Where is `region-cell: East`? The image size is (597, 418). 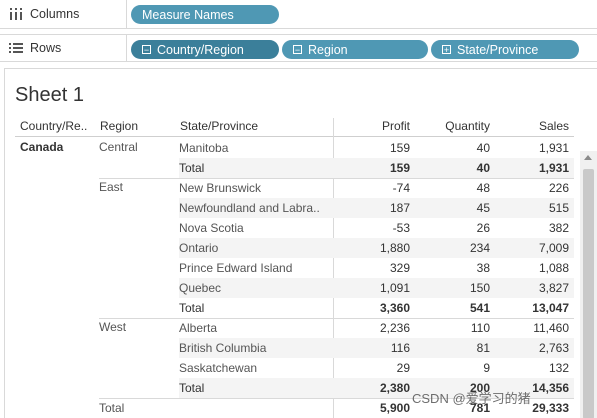 region-cell: East is located at coordinates (111, 187).